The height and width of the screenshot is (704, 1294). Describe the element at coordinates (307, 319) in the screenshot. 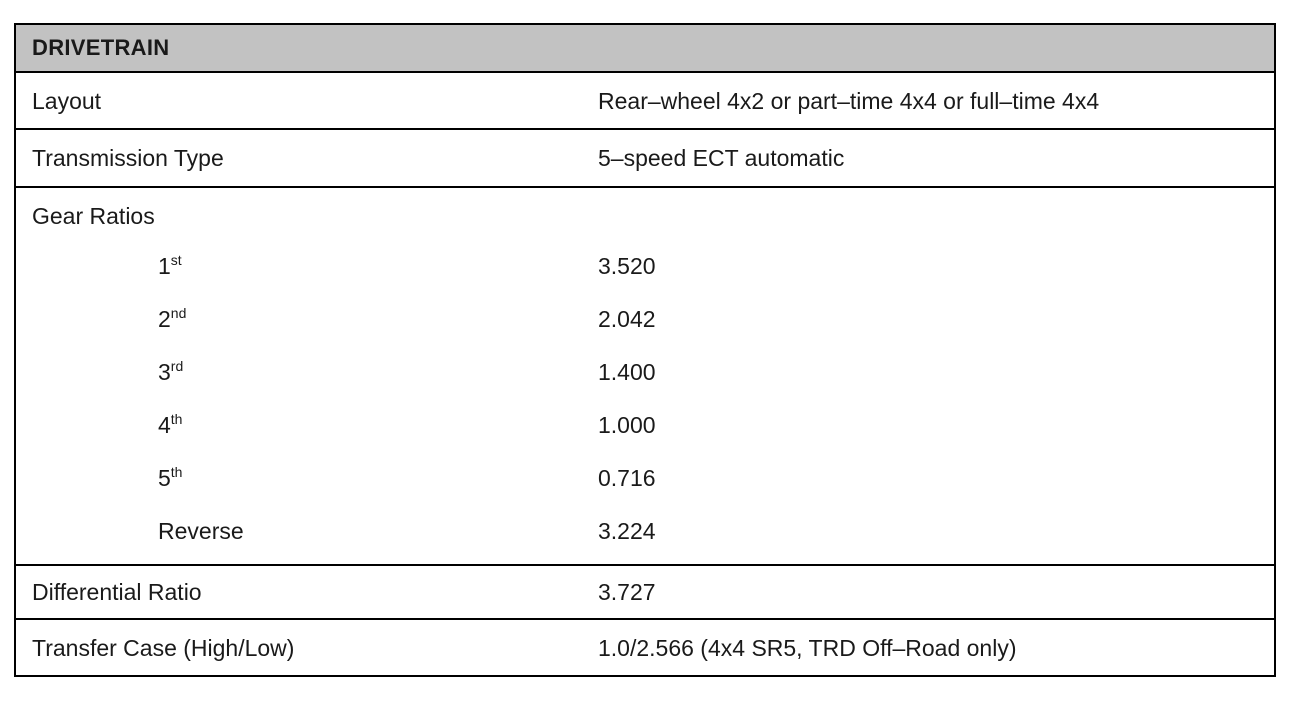

I see `gear-label-2nd: 2nd` at that location.